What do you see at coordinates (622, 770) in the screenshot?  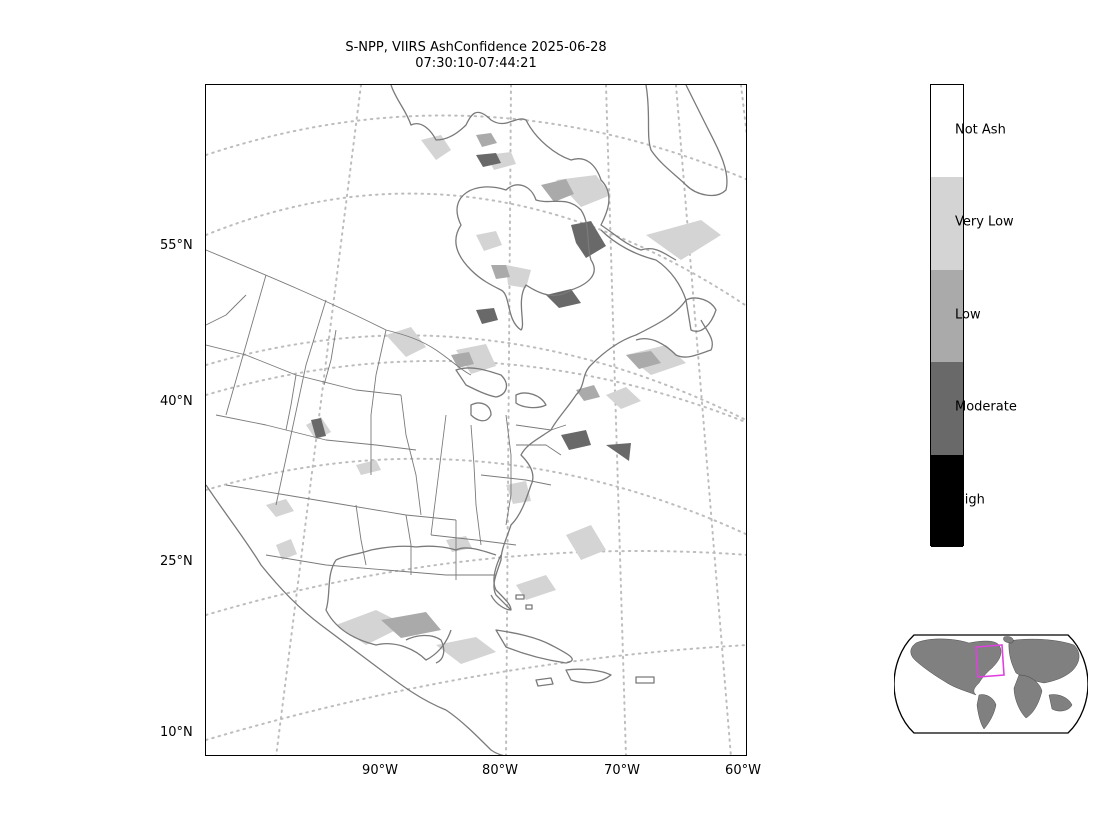 I see `lon-label-70w: 70°W` at bounding box center [622, 770].